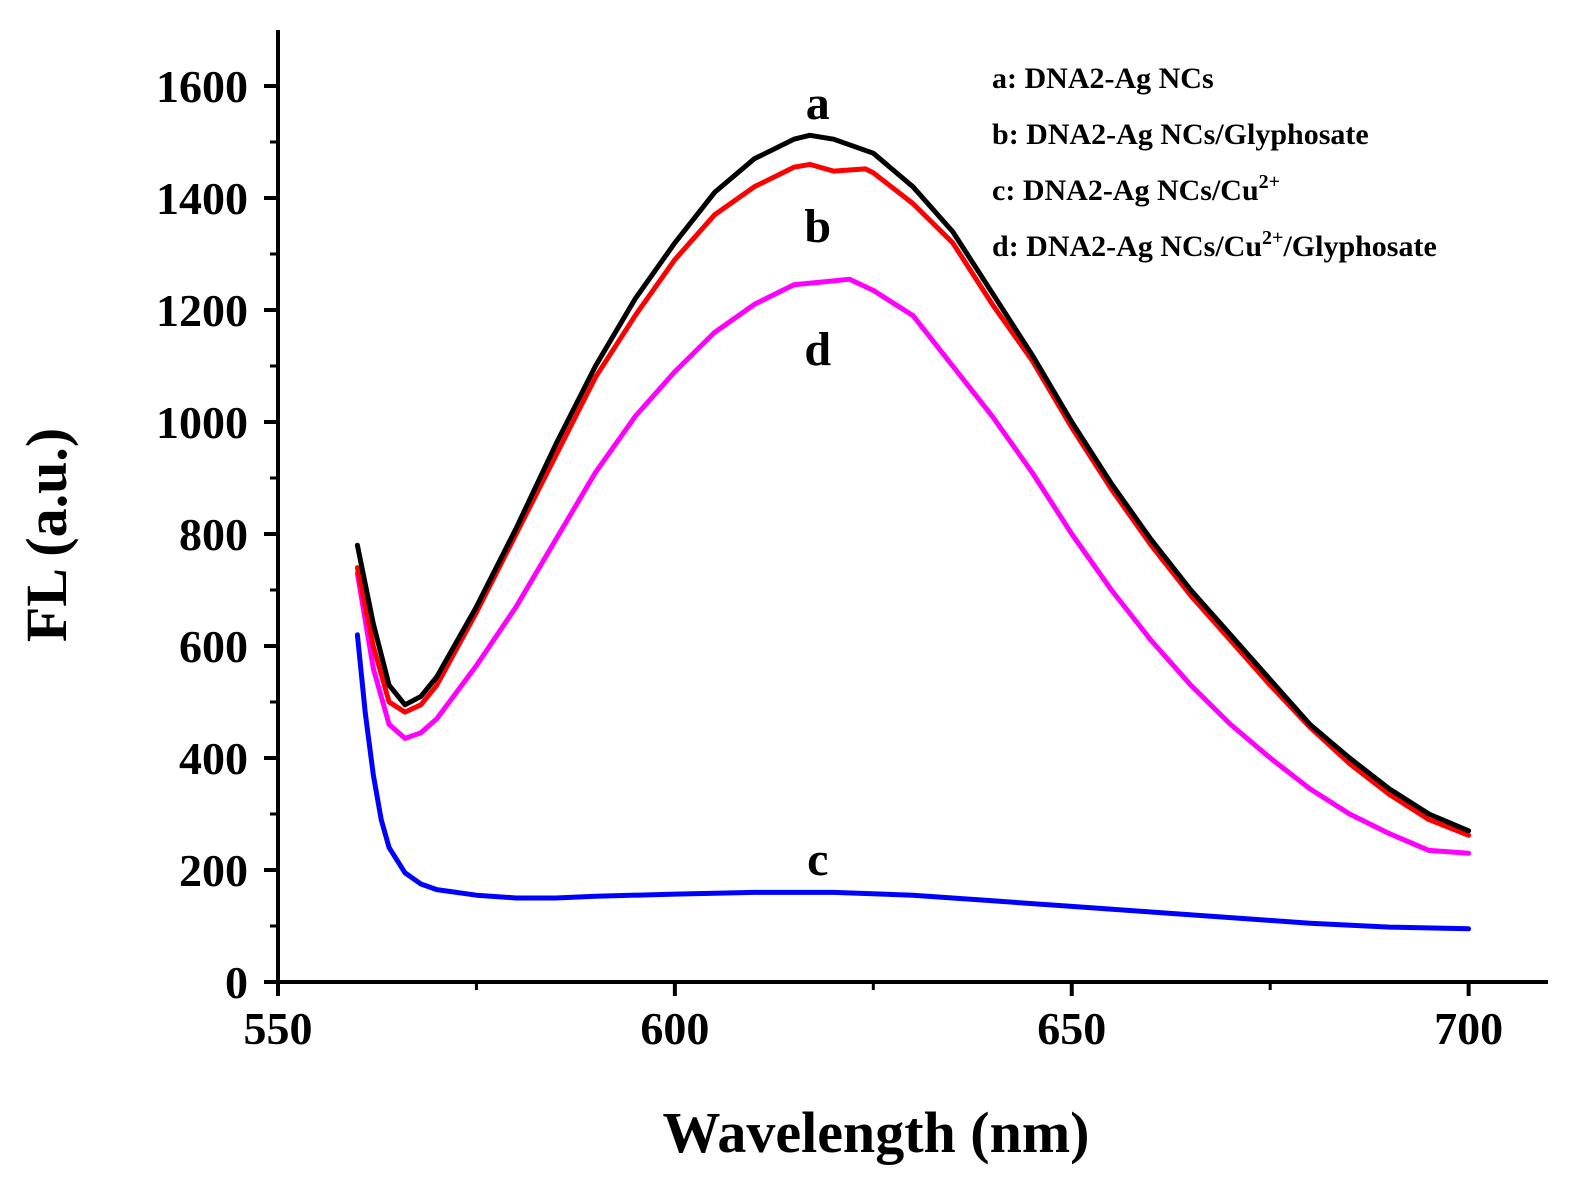 The image size is (1582, 1190). I want to click on y-axis-title: FL (a.u.), so click(46, 535).